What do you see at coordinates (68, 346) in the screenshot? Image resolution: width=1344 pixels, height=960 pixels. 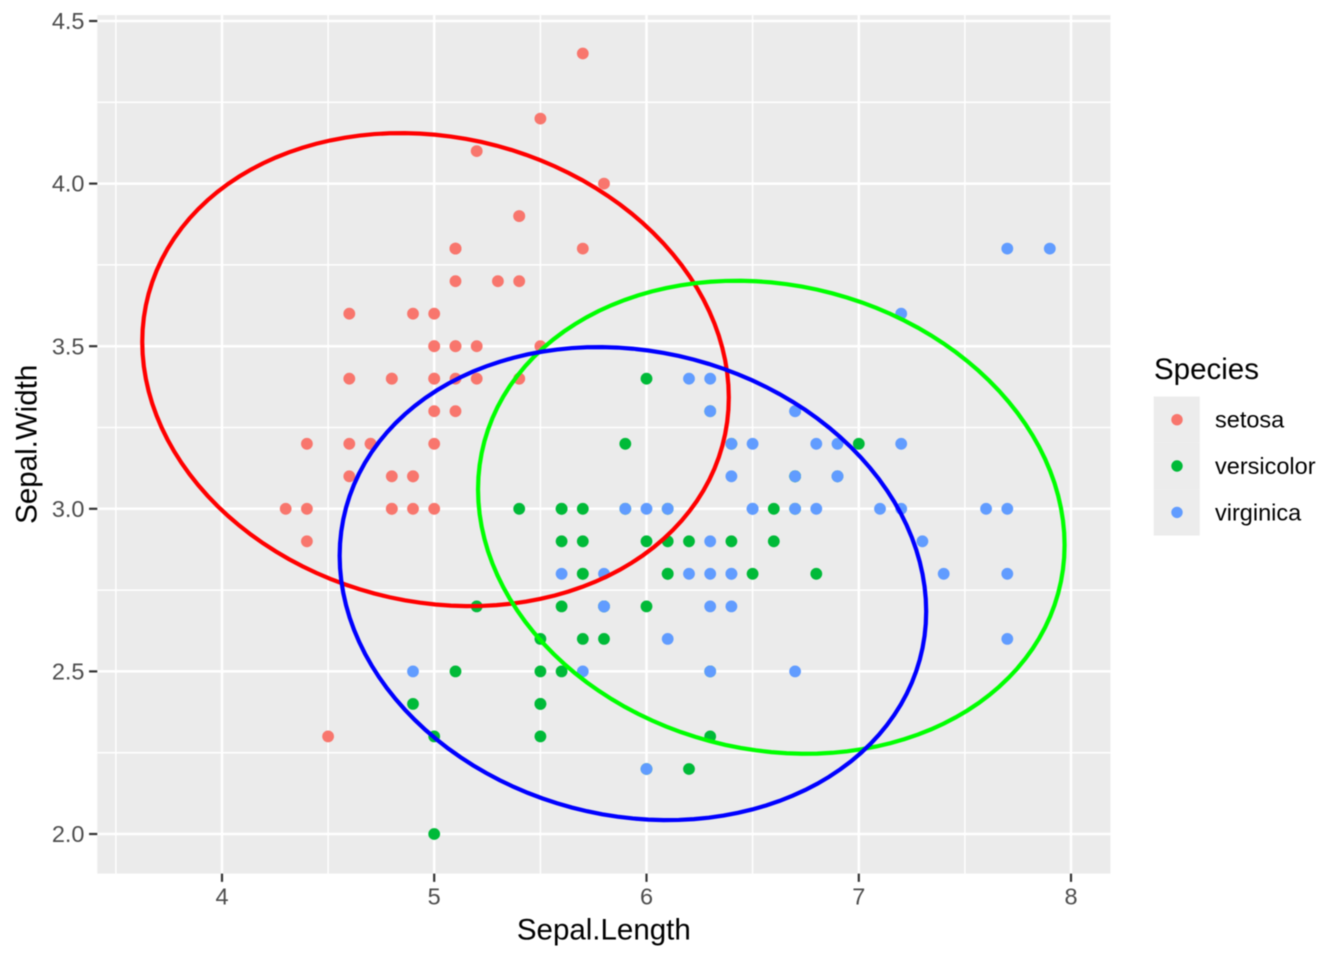 I see `svg-text: 3.5` at bounding box center [68, 346].